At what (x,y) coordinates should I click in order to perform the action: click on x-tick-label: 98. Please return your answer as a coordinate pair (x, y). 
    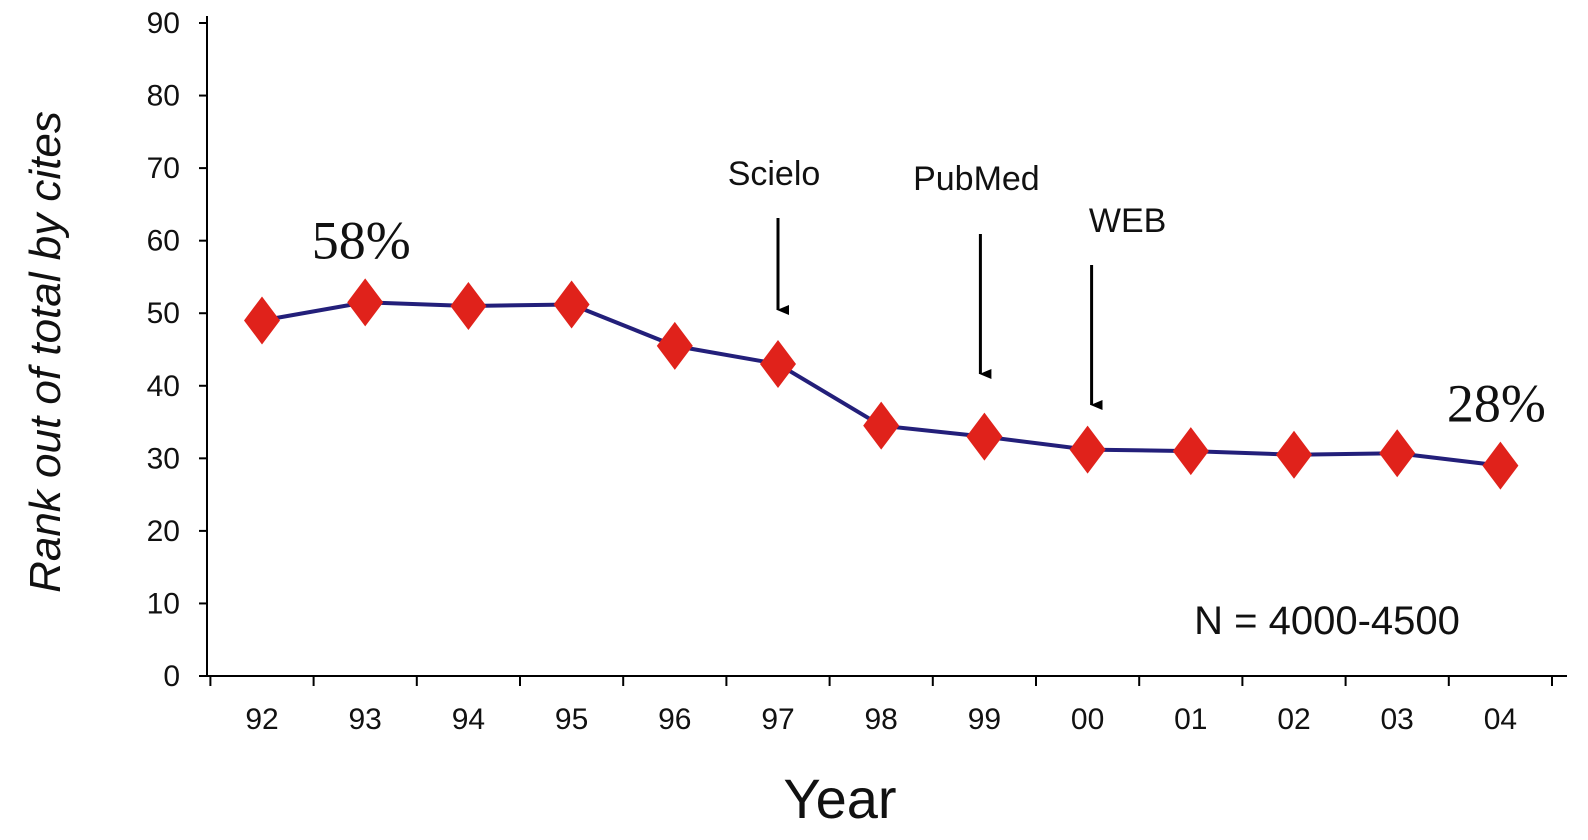
    Looking at the image, I should click on (881, 719).